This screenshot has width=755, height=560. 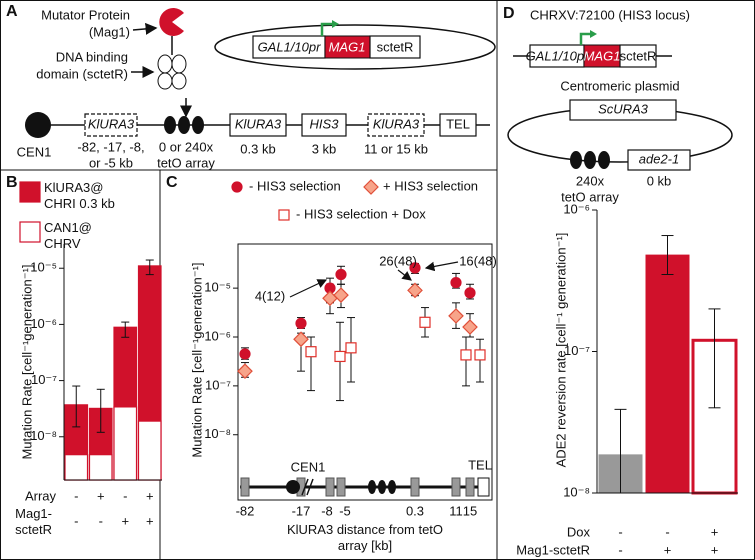 What do you see at coordinates (12, 11) in the screenshot?
I see `panel-label: A` at bounding box center [12, 11].